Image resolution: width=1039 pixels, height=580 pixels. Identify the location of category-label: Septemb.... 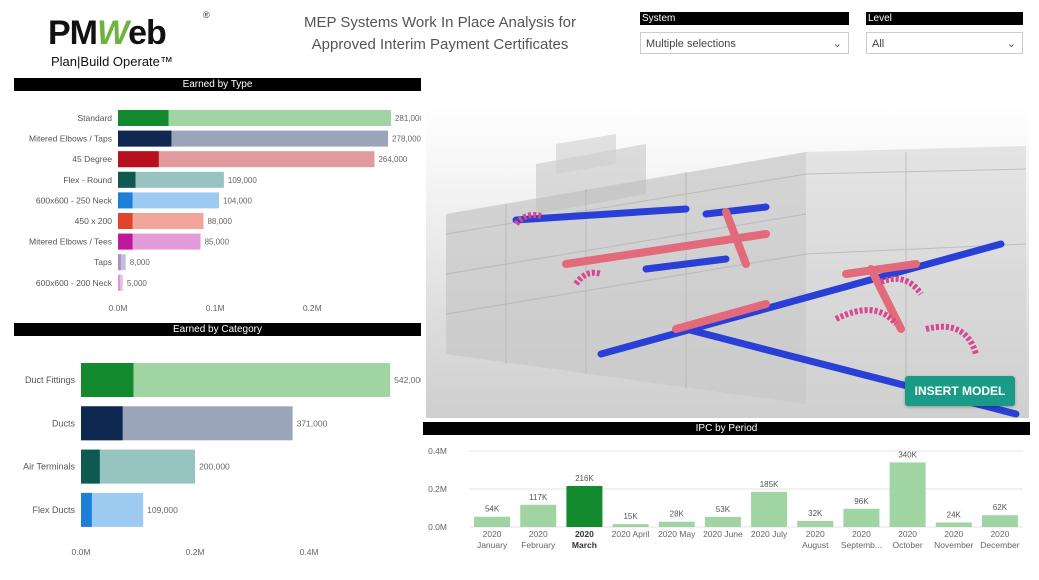
(861, 545).